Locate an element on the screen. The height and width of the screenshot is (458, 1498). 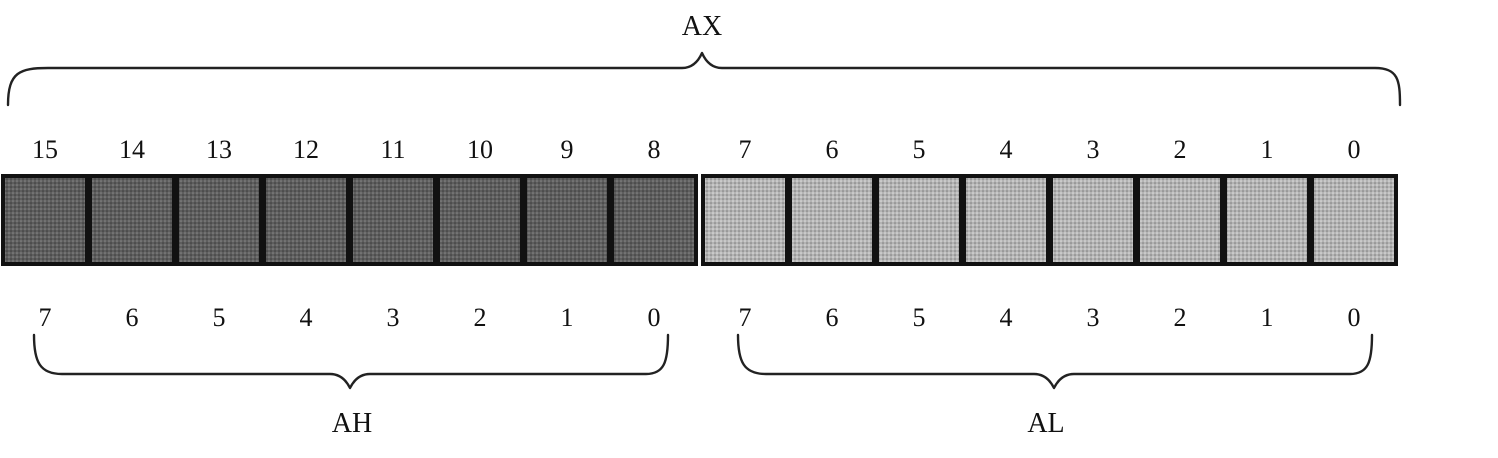
al-brace is located at coordinates (1055, 361).